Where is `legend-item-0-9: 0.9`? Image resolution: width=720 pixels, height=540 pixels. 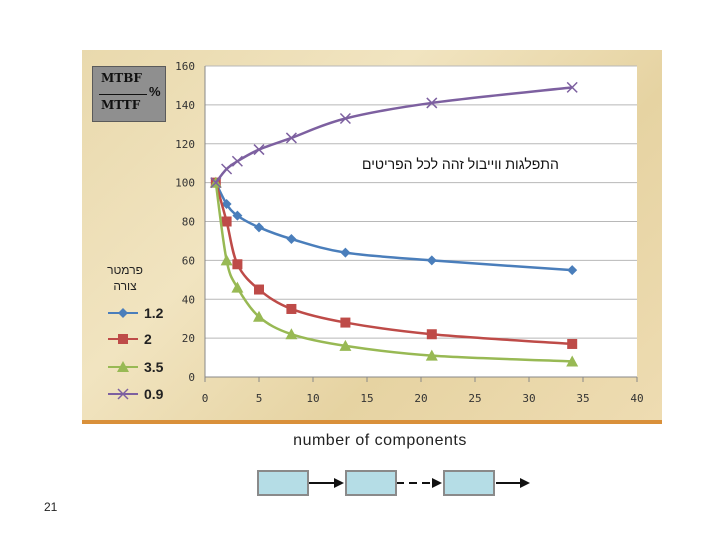 legend-item-0-9: 0.9 is located at coordinates (134, 394).